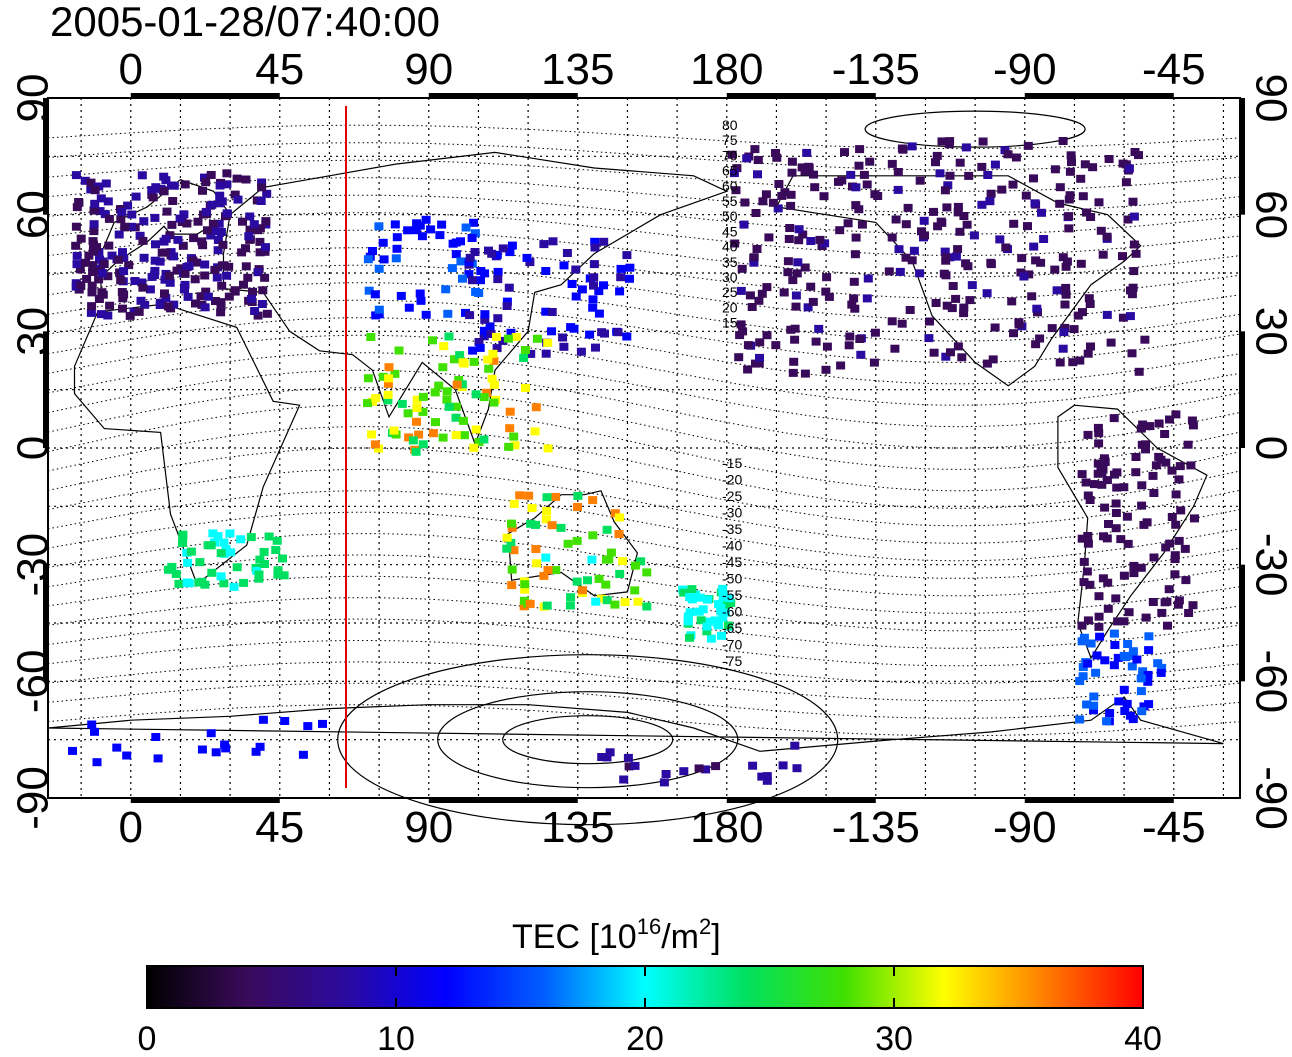  Describe the element at coordinates (1025, 827) in the screenshot. I see `bottom-longitude-tick: -90` at that location.